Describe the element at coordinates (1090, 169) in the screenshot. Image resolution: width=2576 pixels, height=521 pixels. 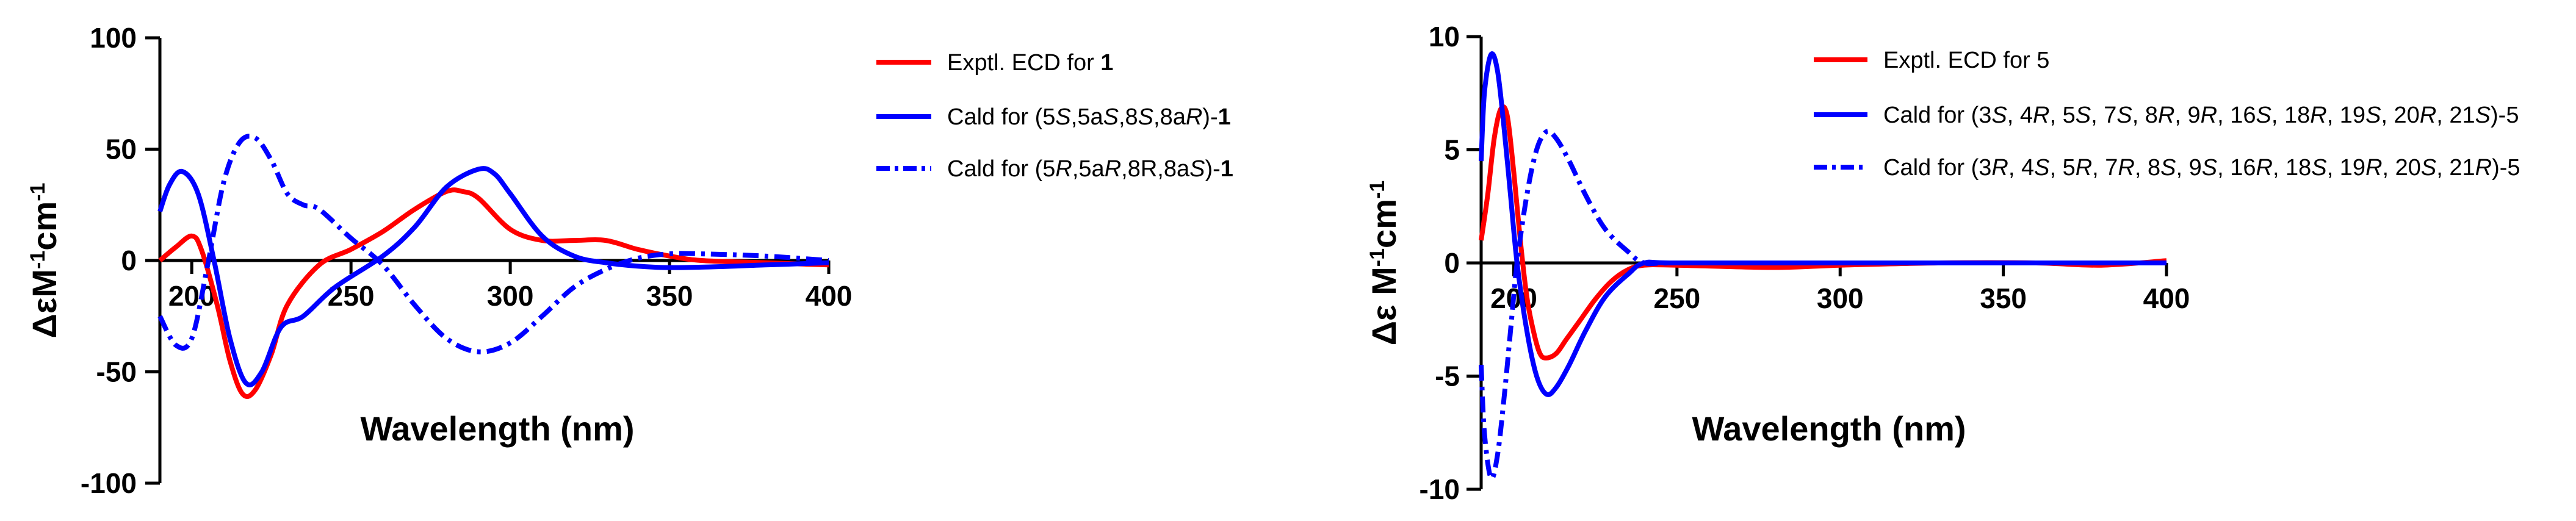
I see `legend-label-3: Cald for (5R,5aR,8R,8aS)-1` at that location.